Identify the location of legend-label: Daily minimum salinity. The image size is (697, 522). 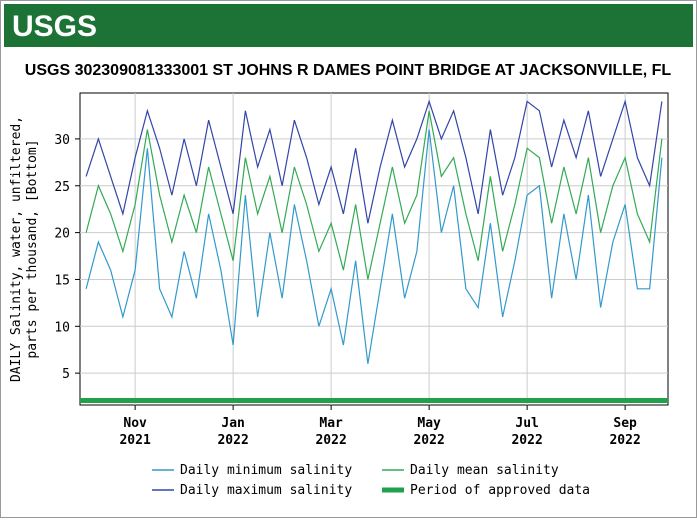
(266, 470).